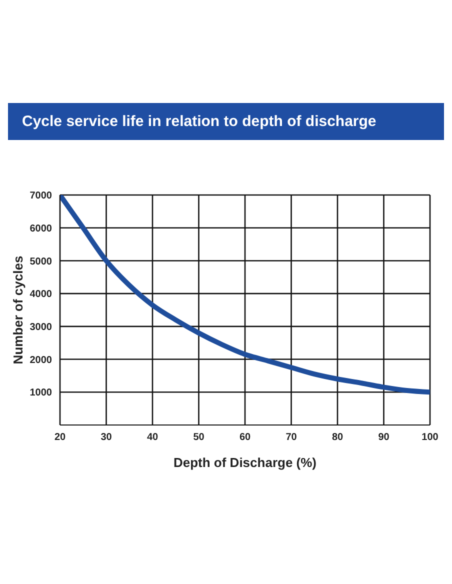 The height and width of the screenshot is (584, 452). What do you see at coordinates (41, 393) in the screenshot?
I see `y-tick-label: 1000` at bounding box center [41, 393].